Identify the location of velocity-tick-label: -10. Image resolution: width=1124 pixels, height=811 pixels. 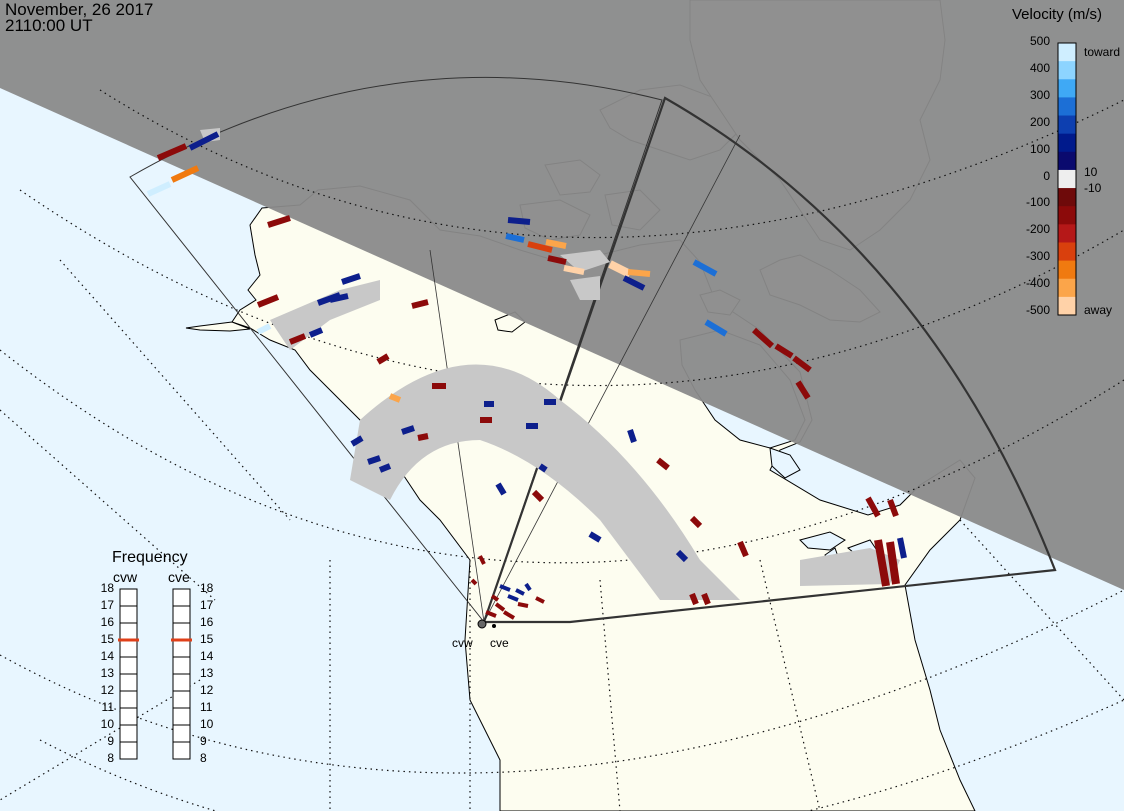
(1093, 188).